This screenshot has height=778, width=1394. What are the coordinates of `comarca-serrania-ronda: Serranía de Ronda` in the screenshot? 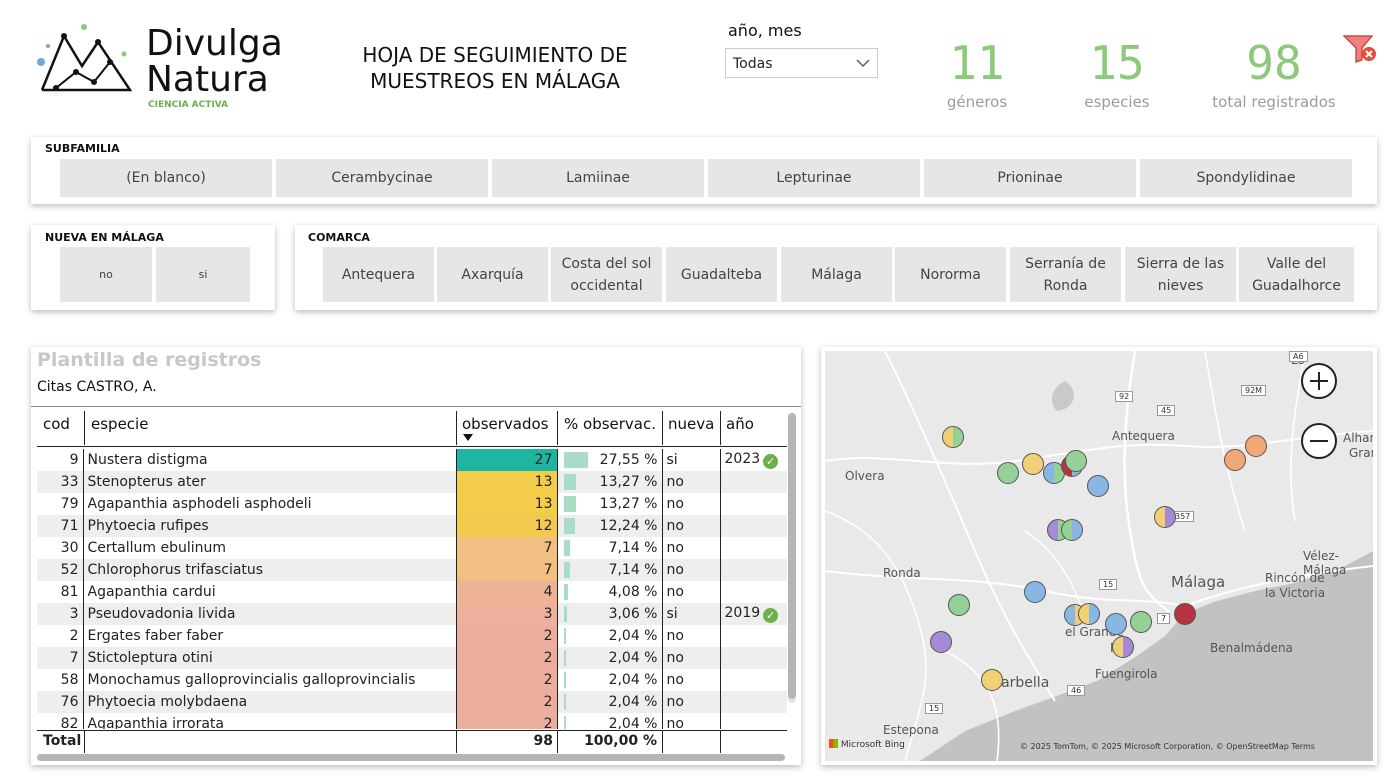 It's located at (1065, 274).